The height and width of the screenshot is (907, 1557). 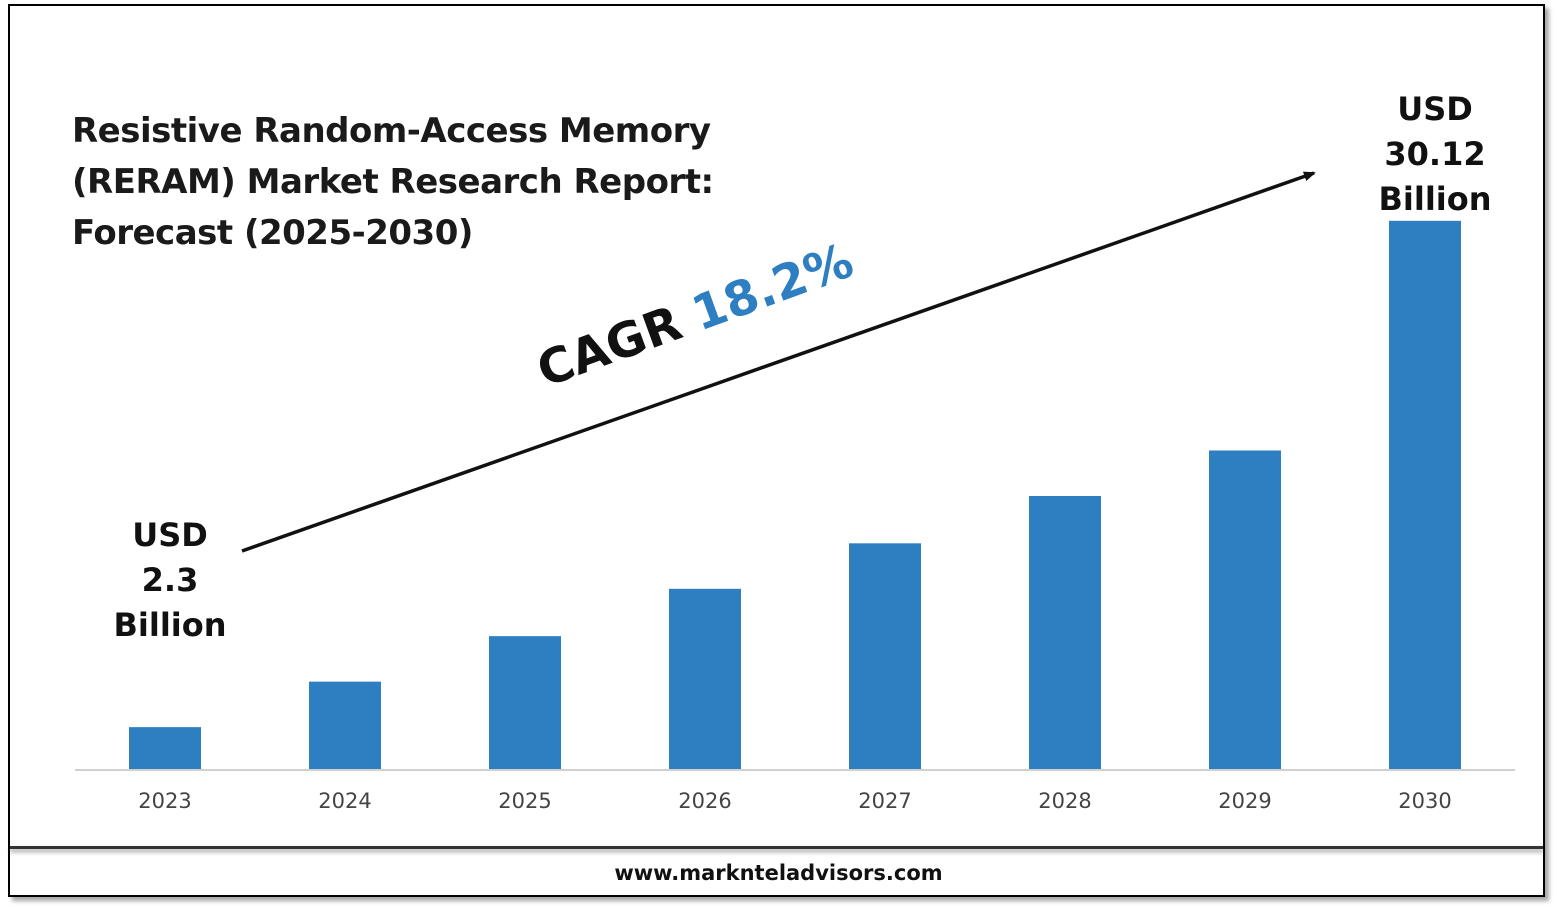 What do you see at coordinates (705, 678) in the screenshot?
I see `bar-2026` at bounding box center [705, 678].